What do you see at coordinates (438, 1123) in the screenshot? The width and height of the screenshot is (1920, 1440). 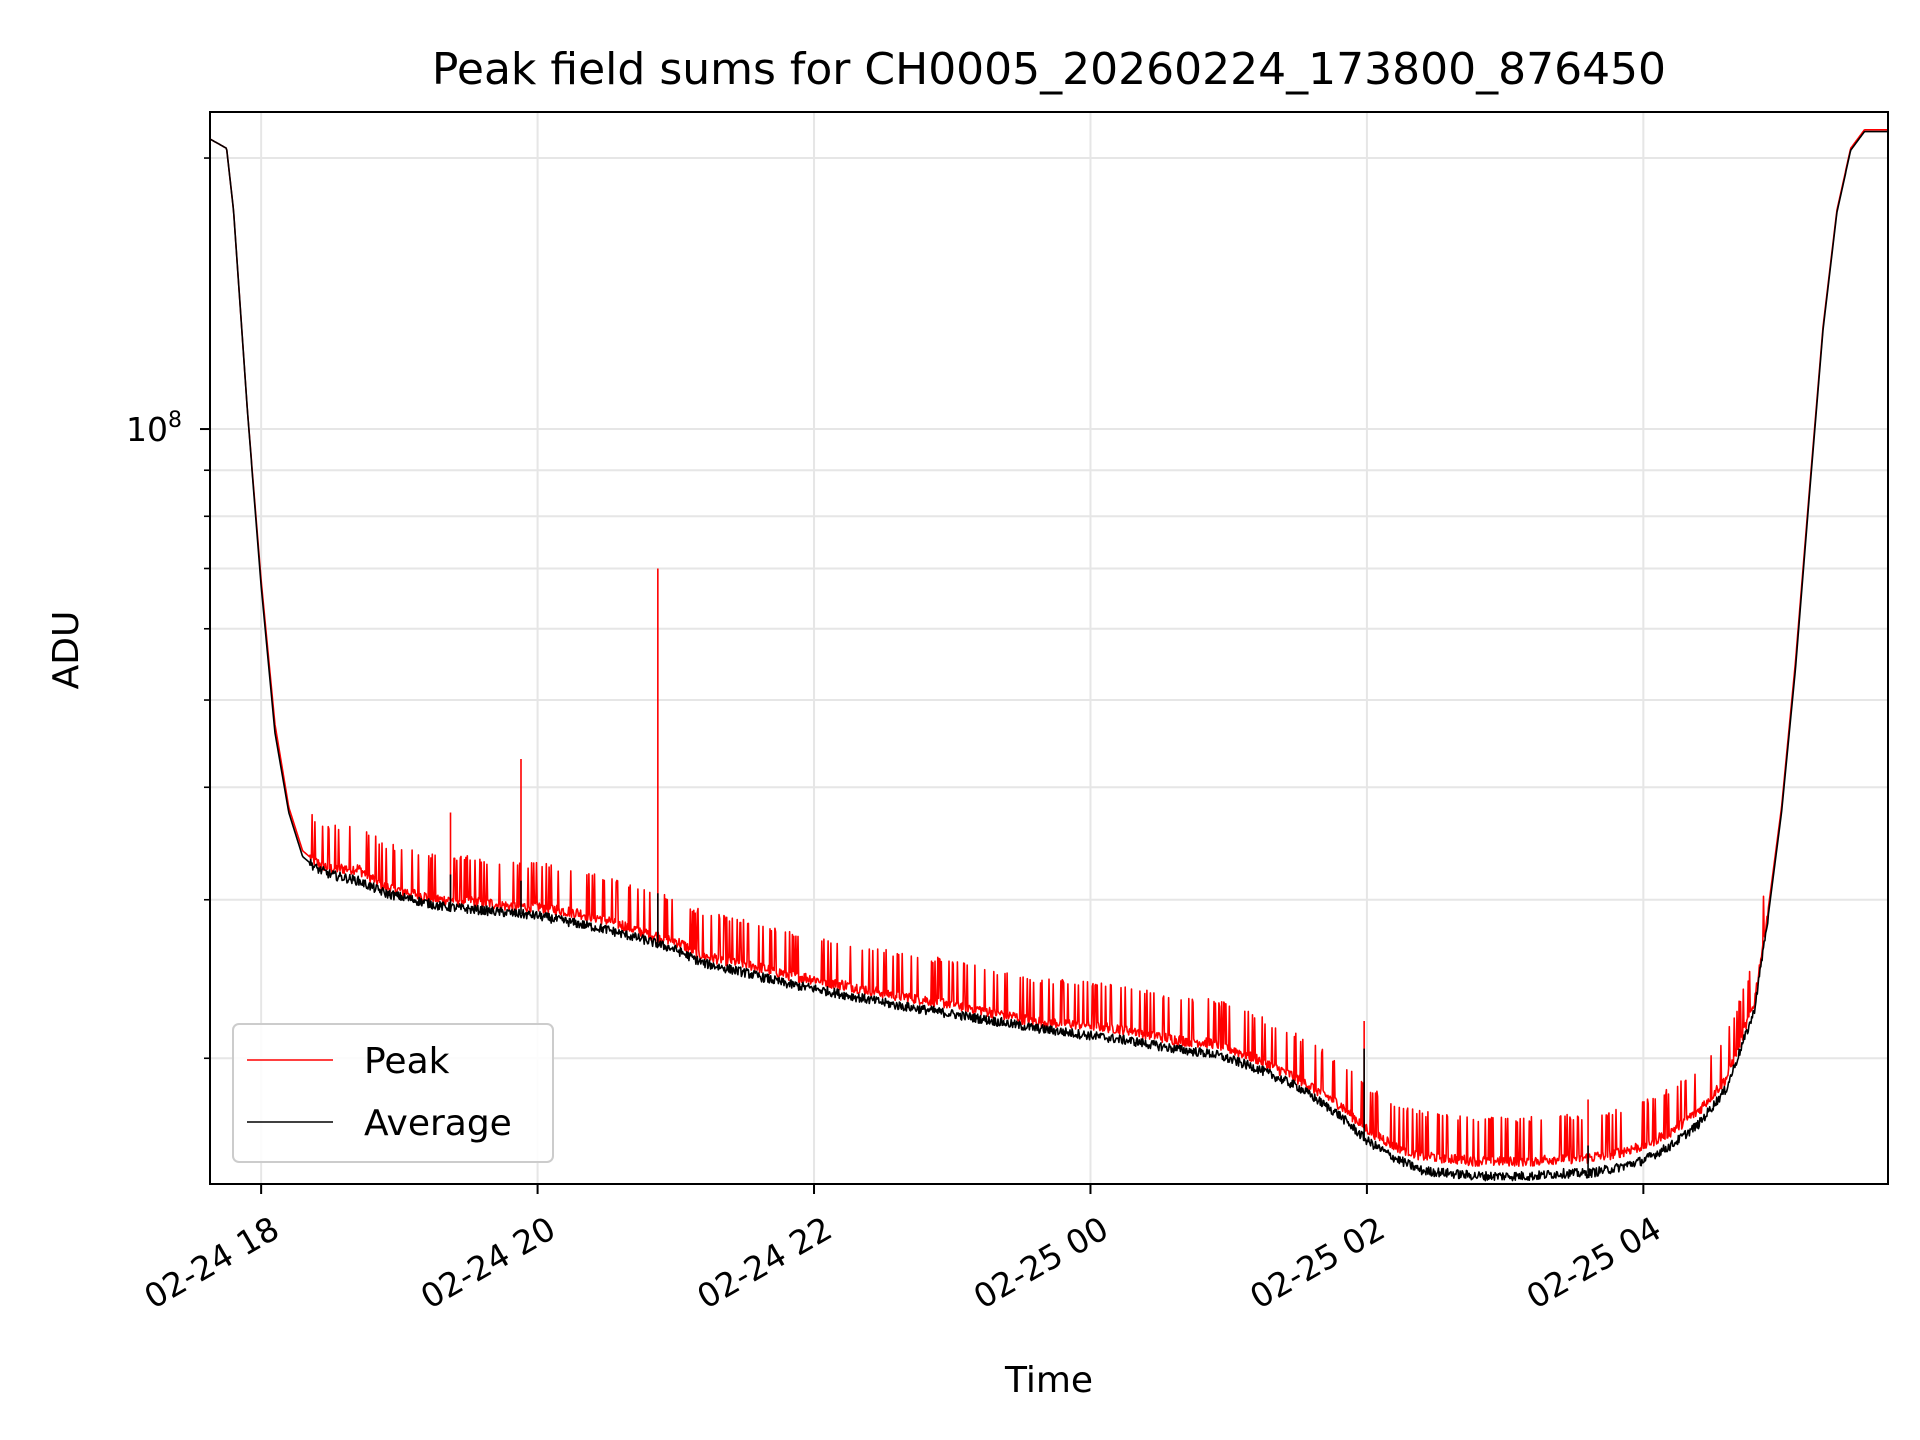 I see `legend-average-label: Average` at bounding box center [438, 1123].